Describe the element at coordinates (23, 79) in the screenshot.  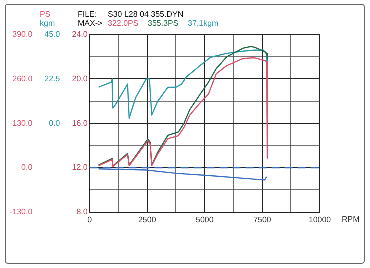
I see `y2-tick-label: 260.0` at that location.